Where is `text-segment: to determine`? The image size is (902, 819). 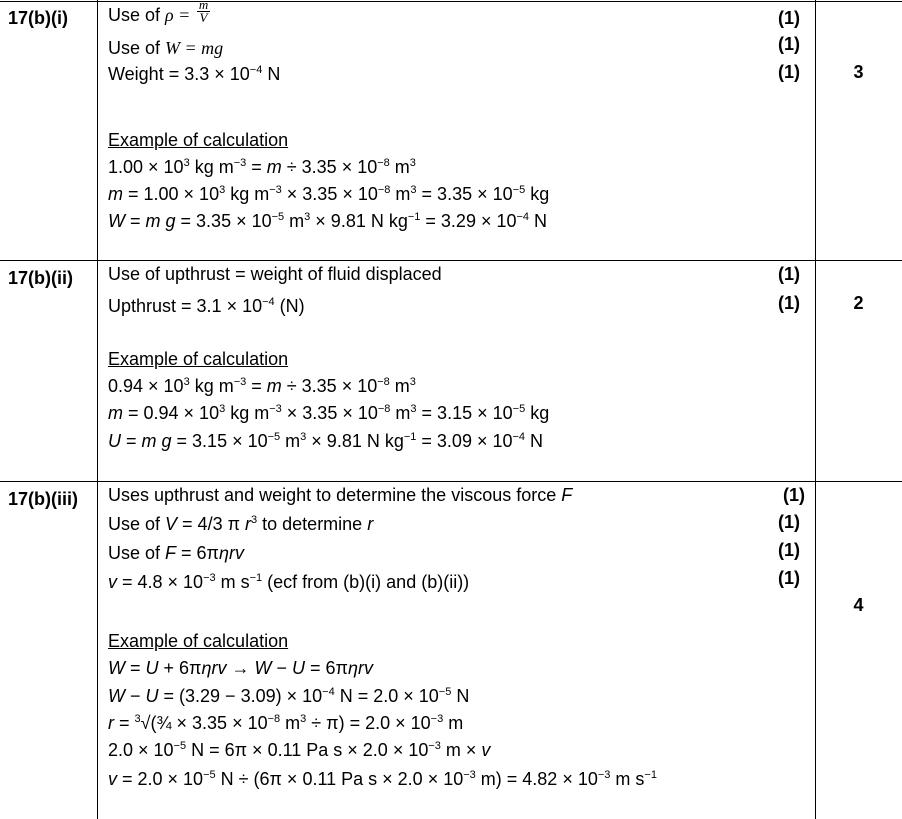
text-segment: to determine is located at coordinates (312, 524).